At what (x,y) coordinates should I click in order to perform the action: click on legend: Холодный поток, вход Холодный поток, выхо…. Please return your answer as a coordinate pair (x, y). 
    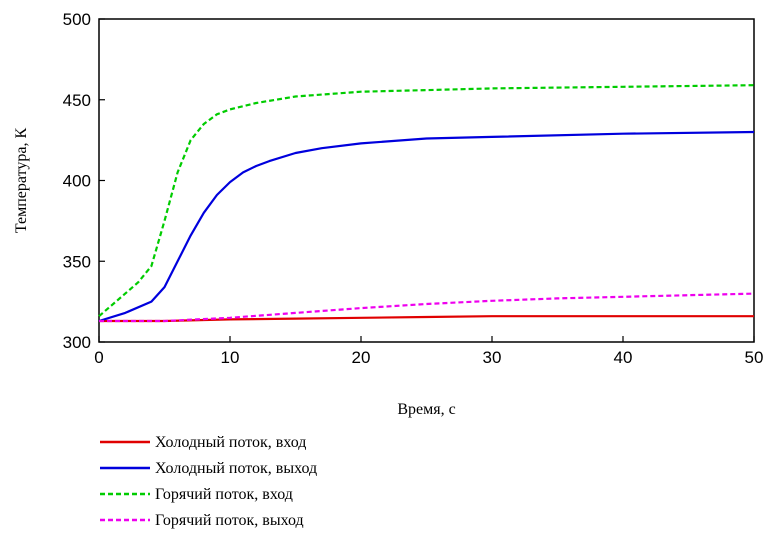
    Looking at the image, I should click on (208, 481).